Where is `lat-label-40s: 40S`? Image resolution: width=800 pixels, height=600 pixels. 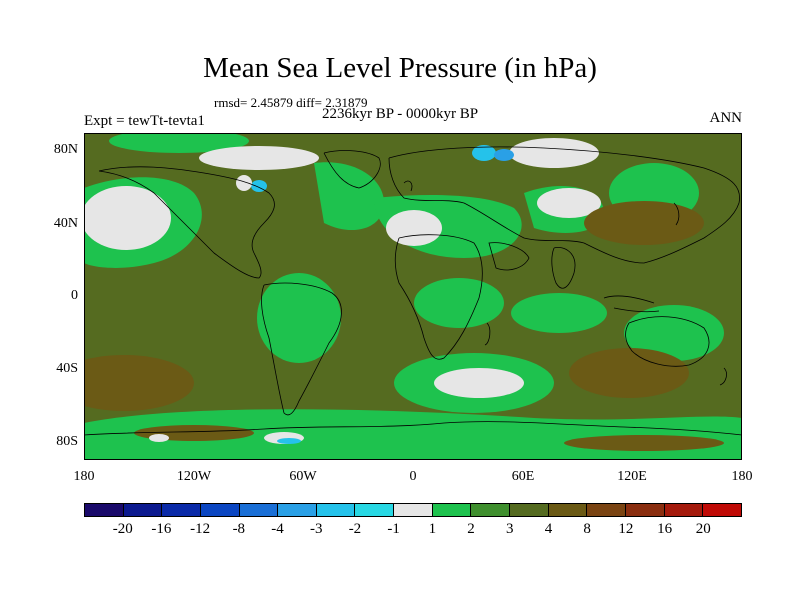
lat-label-40s: 40S is located at coordinates (67, 368).